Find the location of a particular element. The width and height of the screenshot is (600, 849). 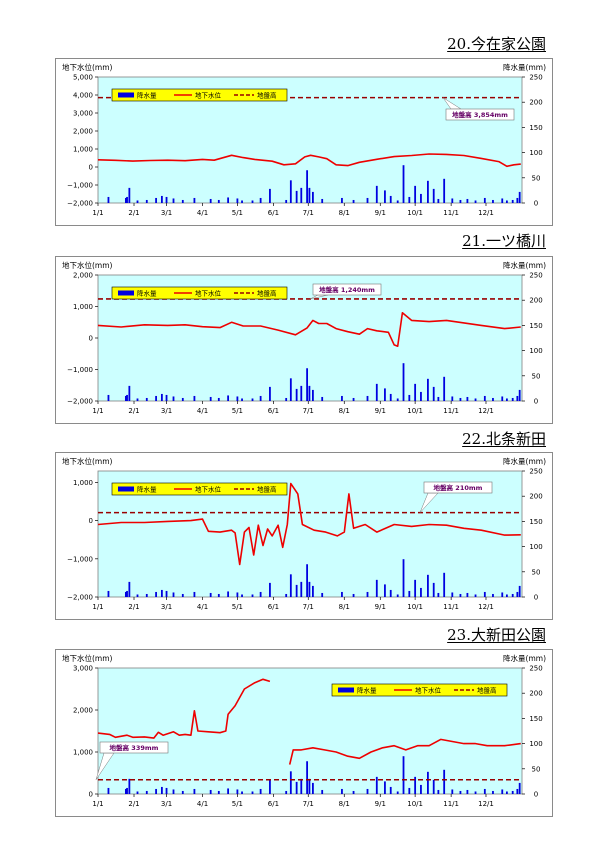

legend-water-label: 地下水位 is located at coordinates (208, 95).